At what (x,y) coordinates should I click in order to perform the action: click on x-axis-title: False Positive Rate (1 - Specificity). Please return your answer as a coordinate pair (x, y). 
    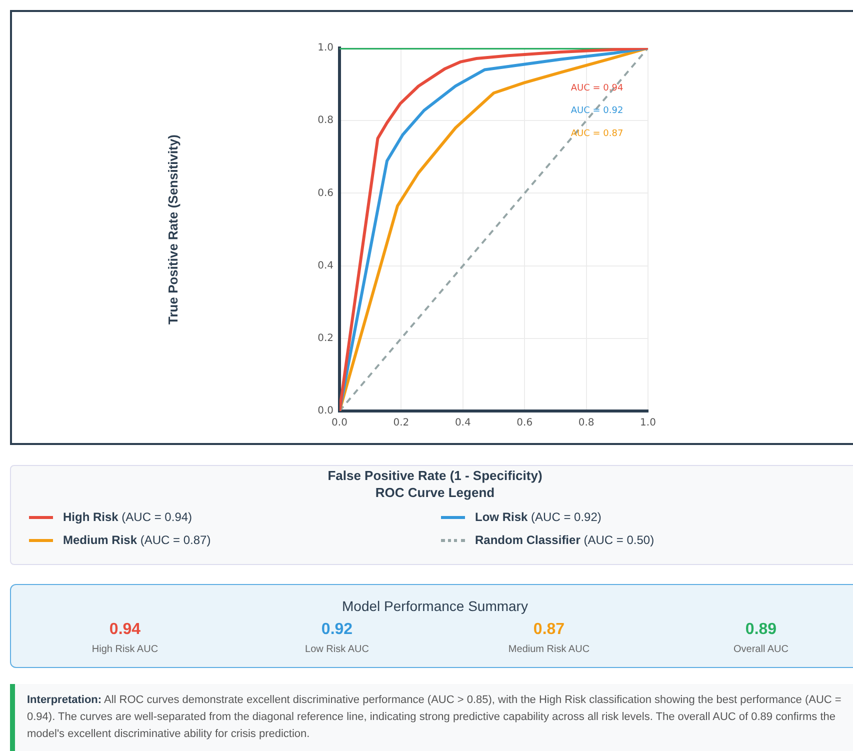
    Looking at the image, I should click on (435, 475).